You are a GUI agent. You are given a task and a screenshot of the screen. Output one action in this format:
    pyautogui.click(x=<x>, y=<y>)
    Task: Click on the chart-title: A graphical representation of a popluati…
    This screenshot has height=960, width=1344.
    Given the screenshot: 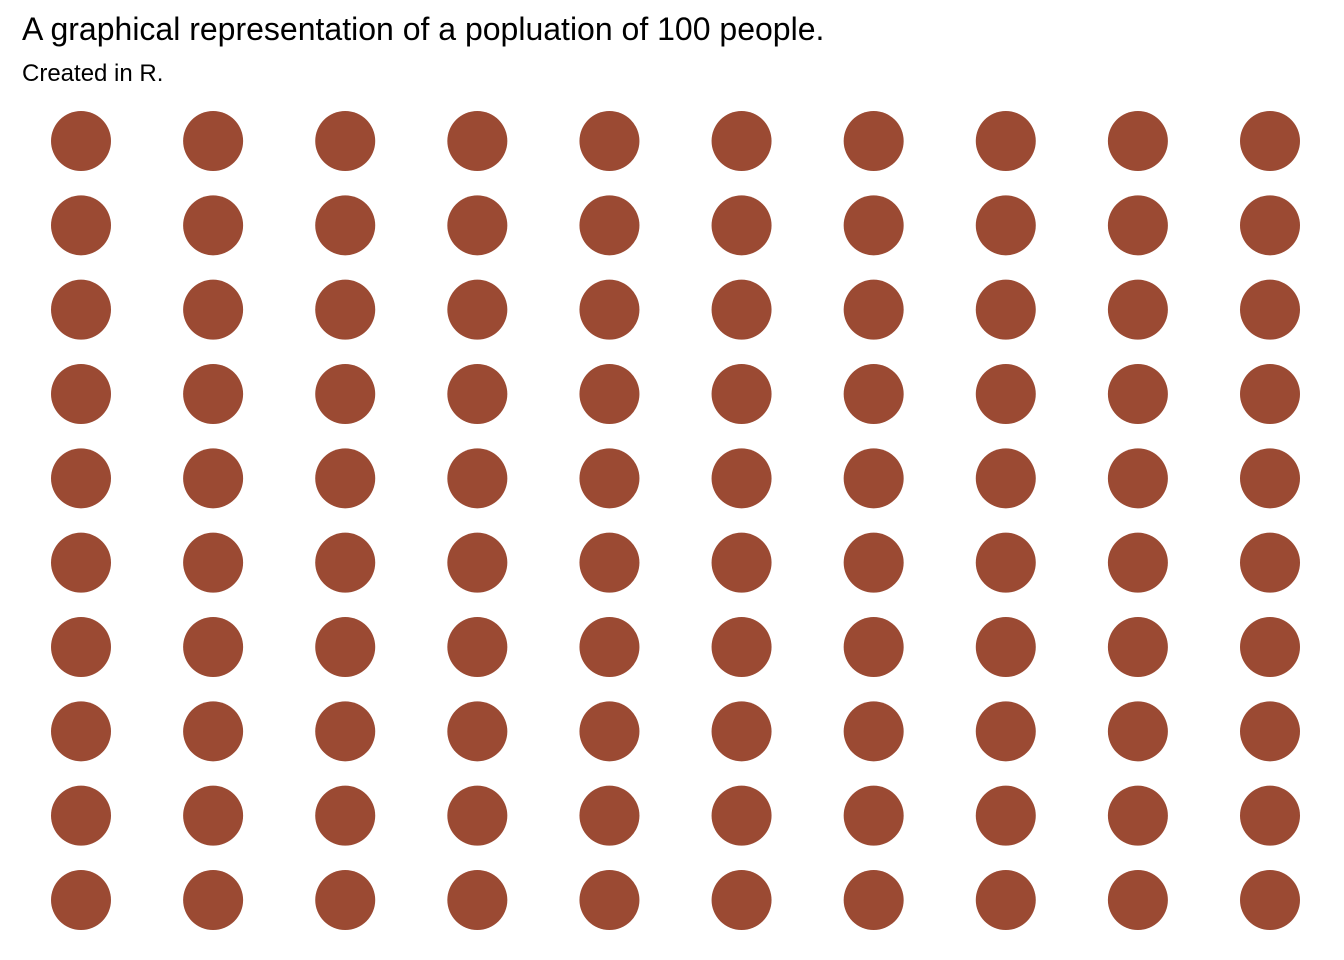 What is the action you would take?
    pyautogui.click(x=423, y=29)
    